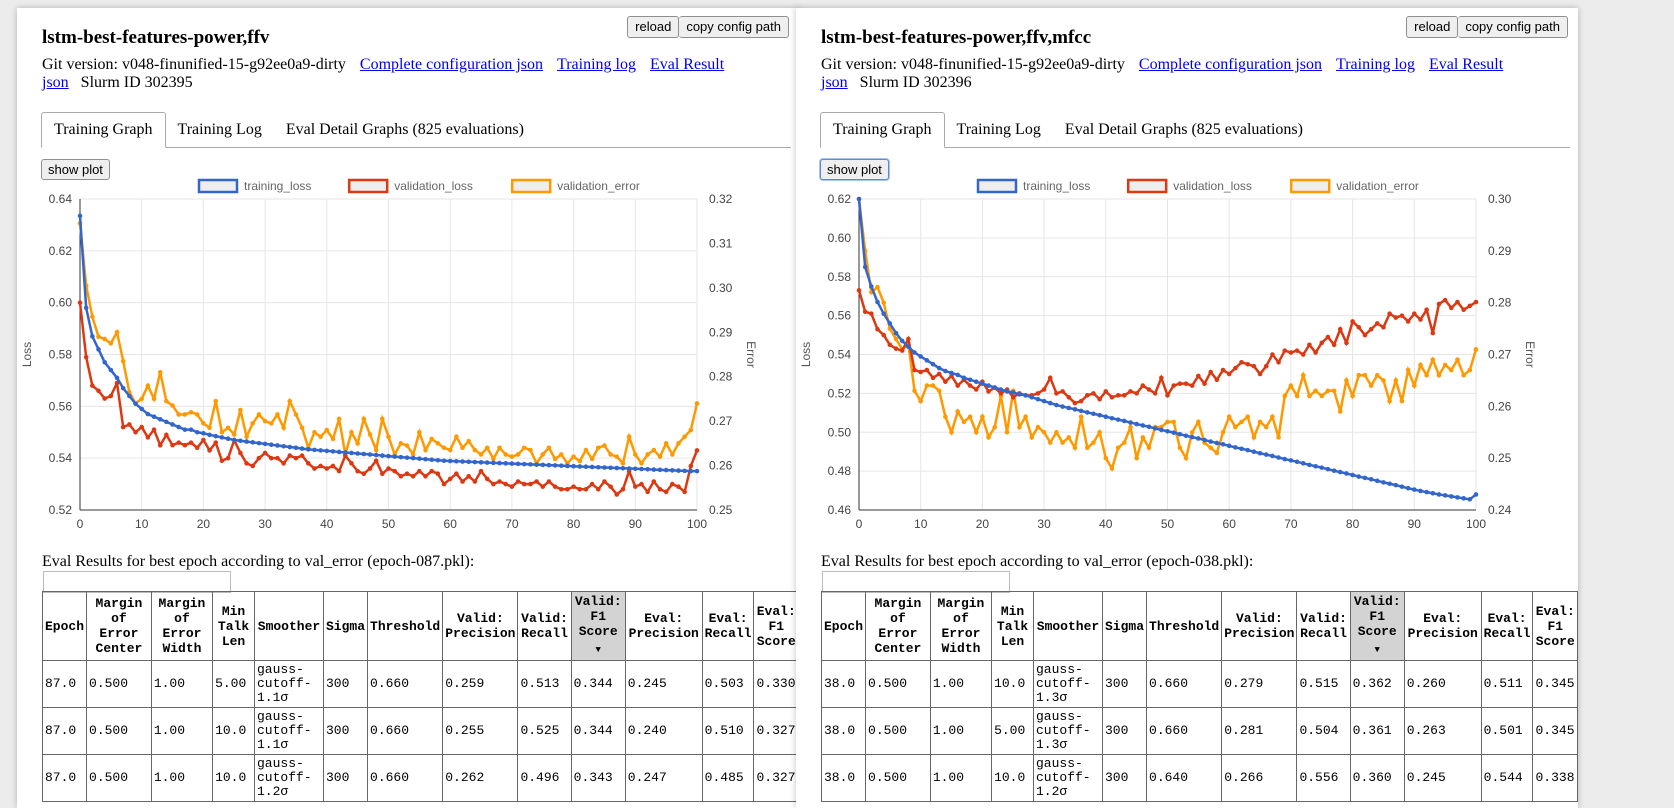 This screenshot has height=808, width=1674. What do you see at coordinates (182, 778) in the screenshot?
I see `table-cell: 1.00` at bounding box center [182, 778].